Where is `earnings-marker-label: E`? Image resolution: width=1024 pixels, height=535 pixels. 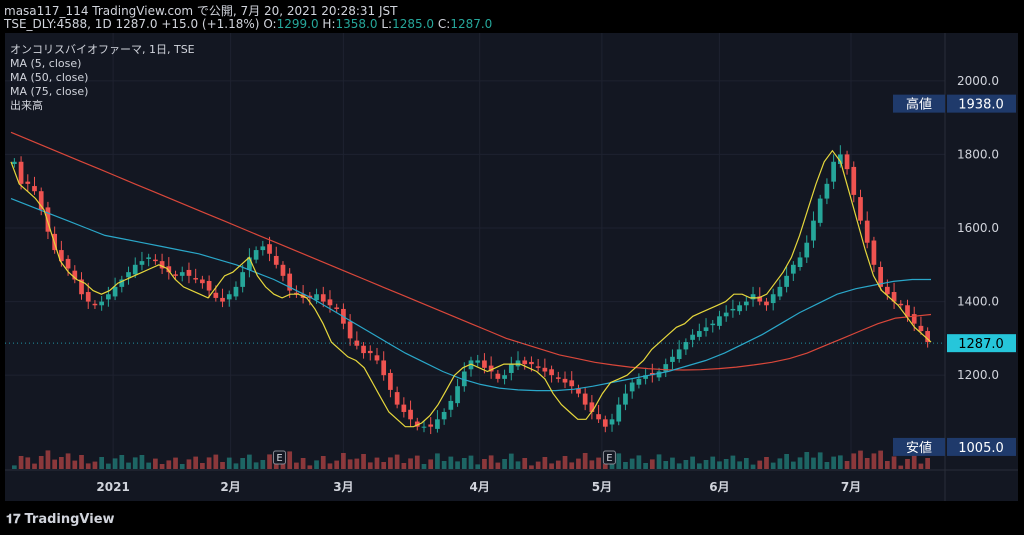
earnings-marker-label: E is located at coordinates (279, 458).